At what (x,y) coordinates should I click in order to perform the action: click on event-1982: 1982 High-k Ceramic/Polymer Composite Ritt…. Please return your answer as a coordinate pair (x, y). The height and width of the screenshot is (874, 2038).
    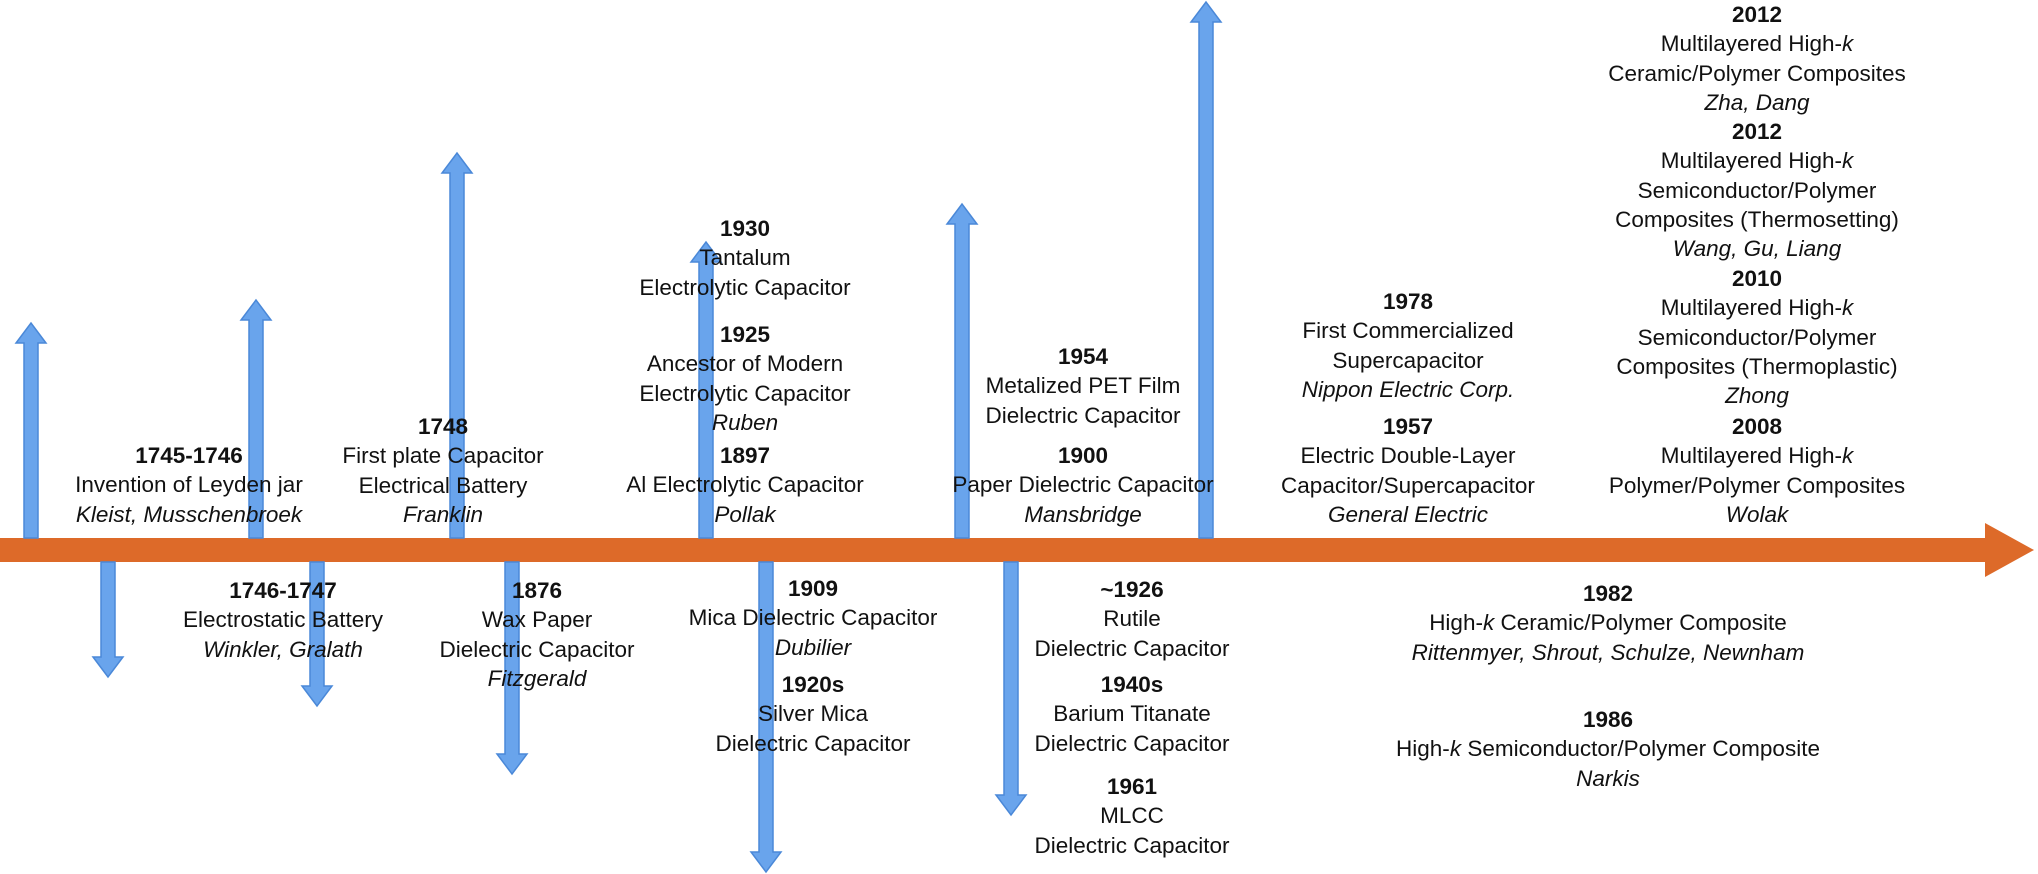
    Looking at the image, I should click on (1608, 623).